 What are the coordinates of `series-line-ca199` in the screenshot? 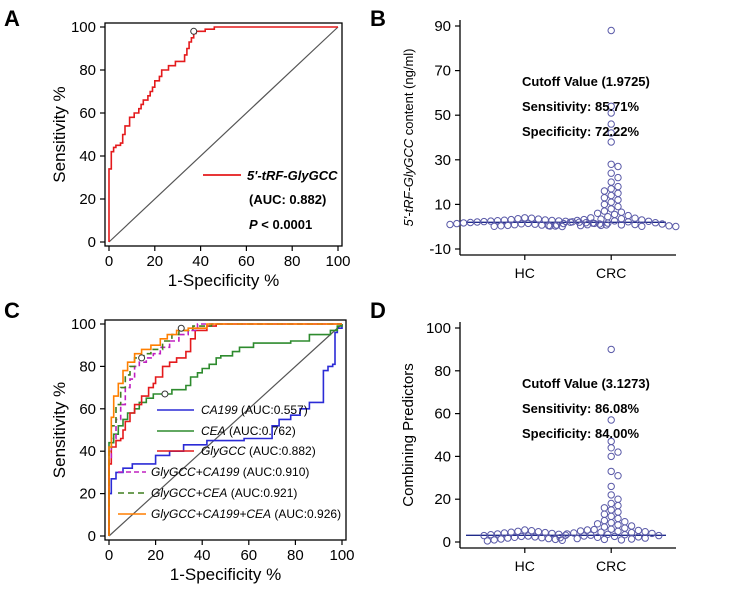 It's located at (225, 430).